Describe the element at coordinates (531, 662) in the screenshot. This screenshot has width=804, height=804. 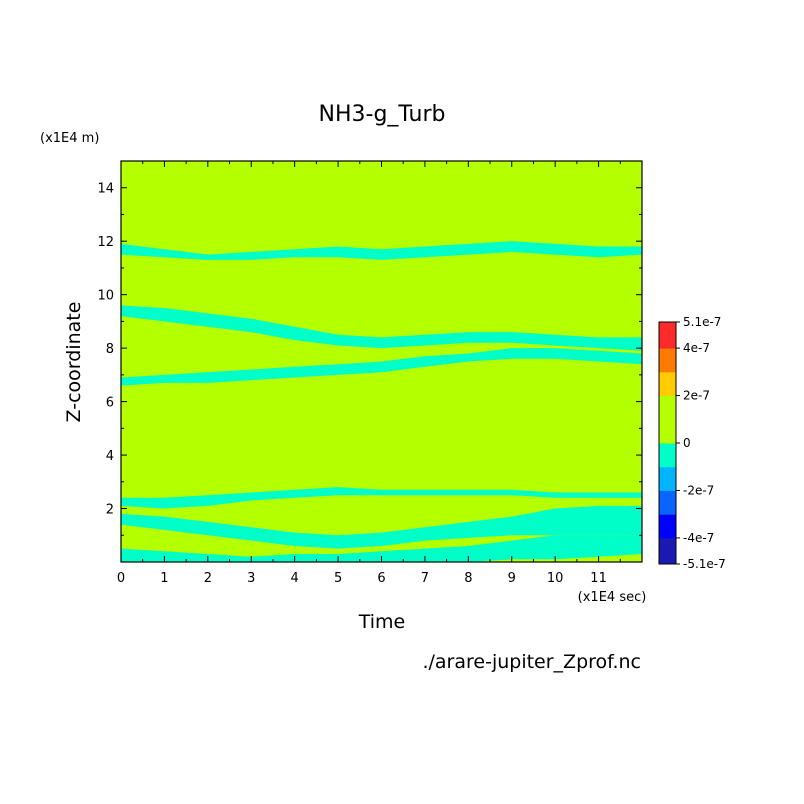
I see `source-filename: ./arare-jupiter_Zprof.nc` at that location.